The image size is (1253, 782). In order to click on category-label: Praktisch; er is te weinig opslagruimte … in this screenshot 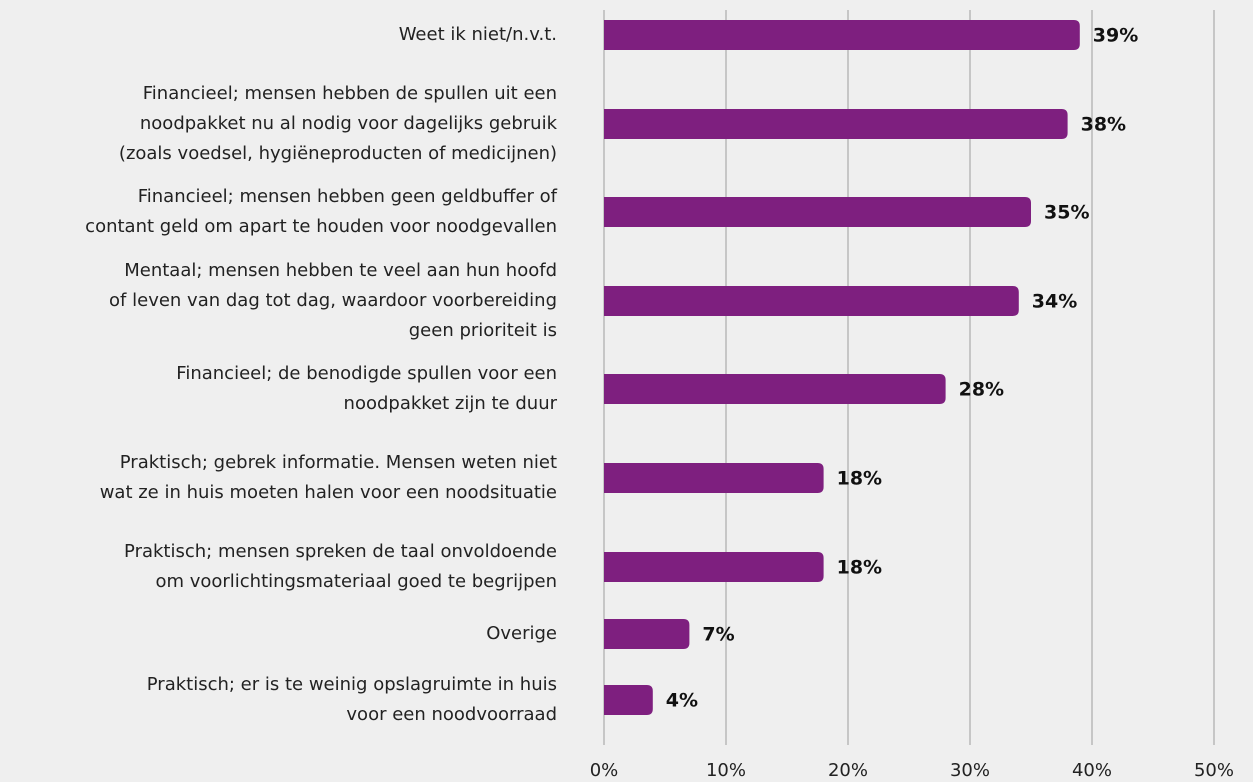, I will do `click(352, 684)`.